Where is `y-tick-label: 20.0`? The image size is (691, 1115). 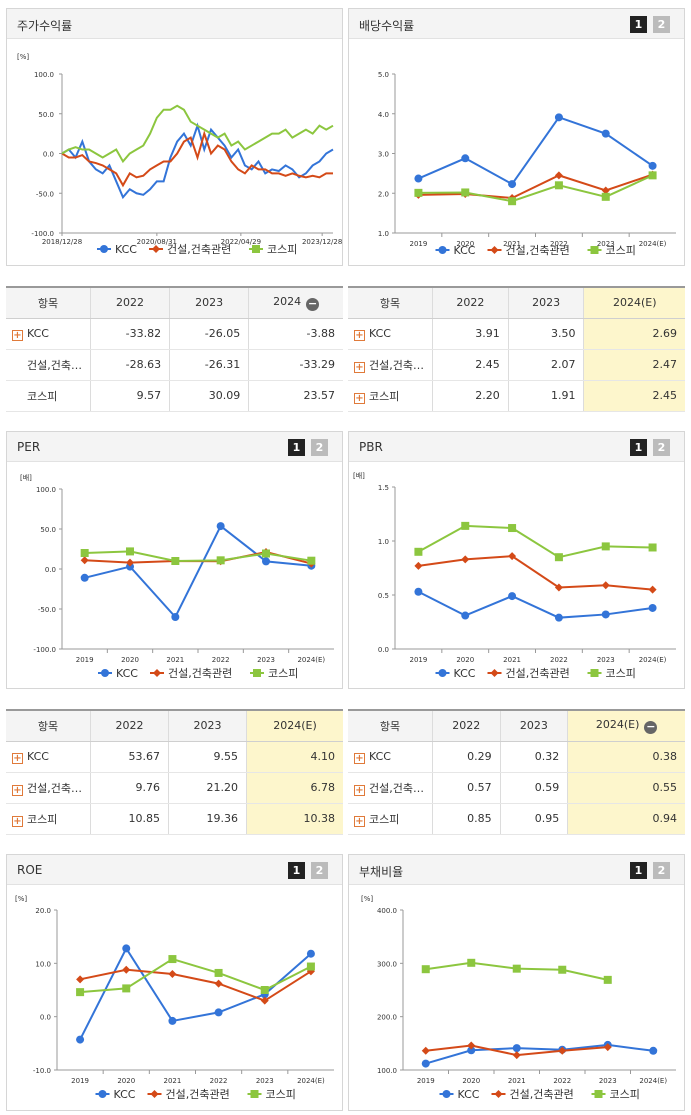 y-tick-label: 20.0 is located at coordinates (43, 911).